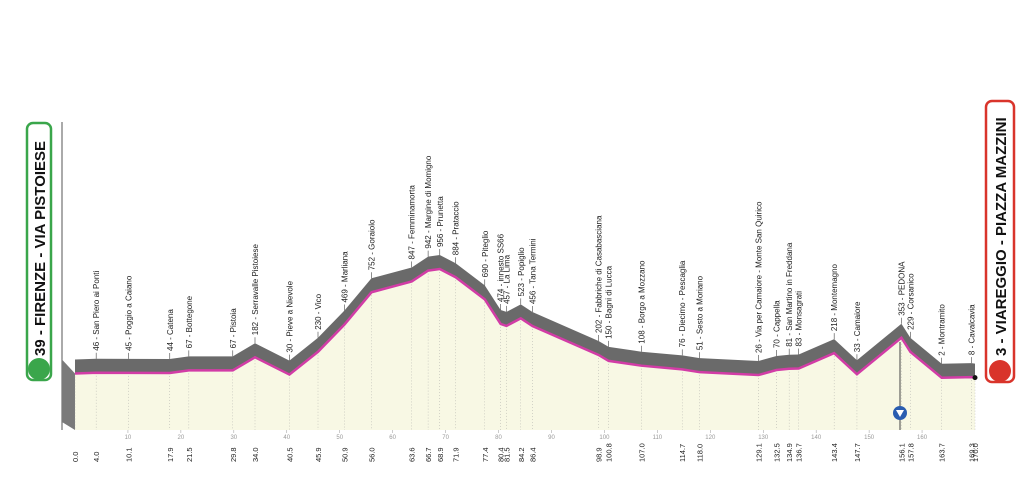 The width and height of the screenshot is (1024, 489). I want to click on waypoint-label: 956 - Prunetta, so click(440, 221).